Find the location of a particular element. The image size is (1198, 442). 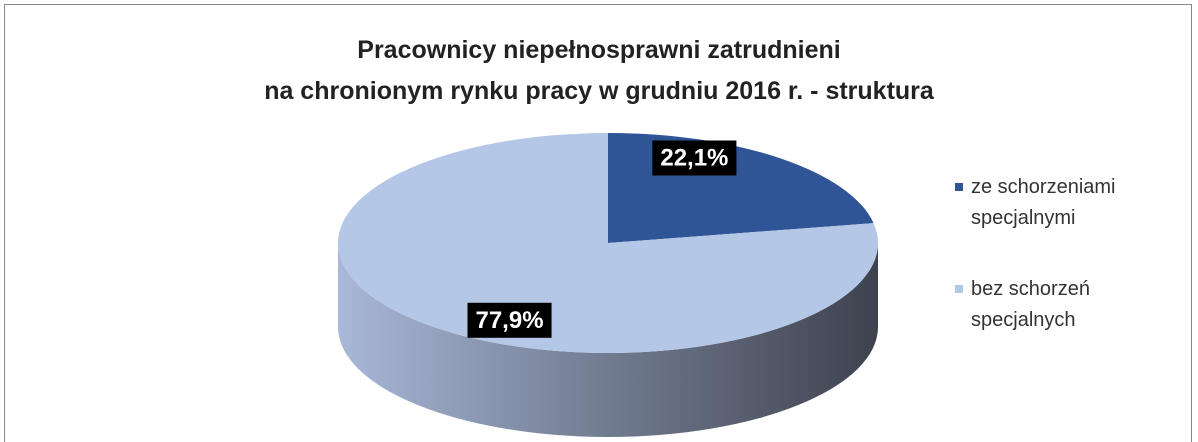

legend-label: bez schorzeń specjalnych is located at coordinates (1030, 304).